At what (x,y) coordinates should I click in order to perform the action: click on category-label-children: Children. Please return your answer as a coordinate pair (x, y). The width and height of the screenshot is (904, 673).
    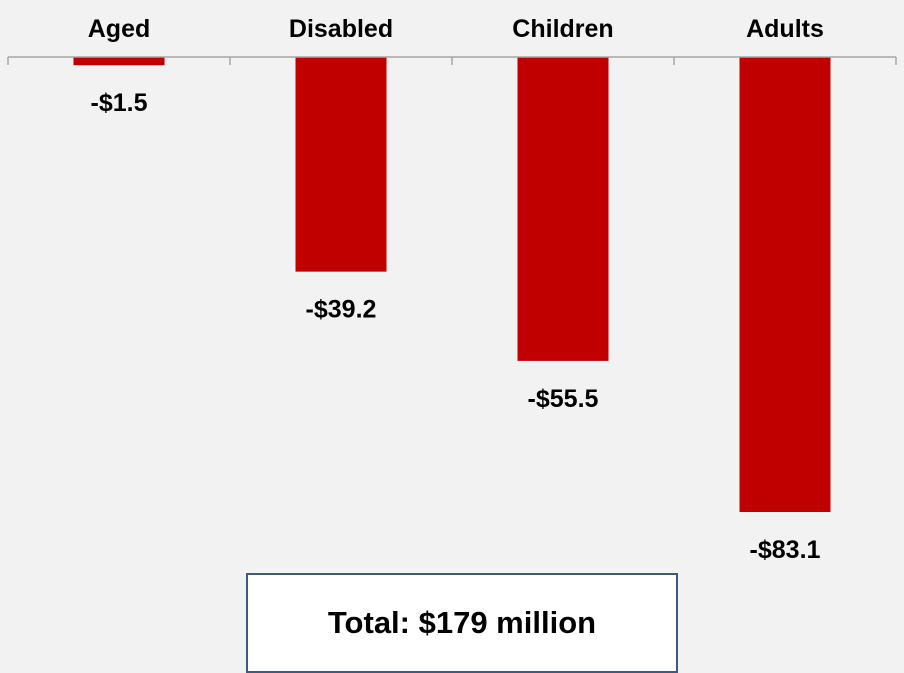
    Looking at the image, I should click on (562, 29).